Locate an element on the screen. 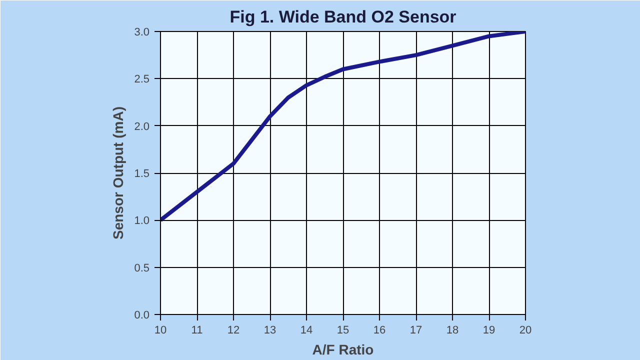 The image size is (640, 360). x-tick-label: 18 is located at coordinates (452, 330).